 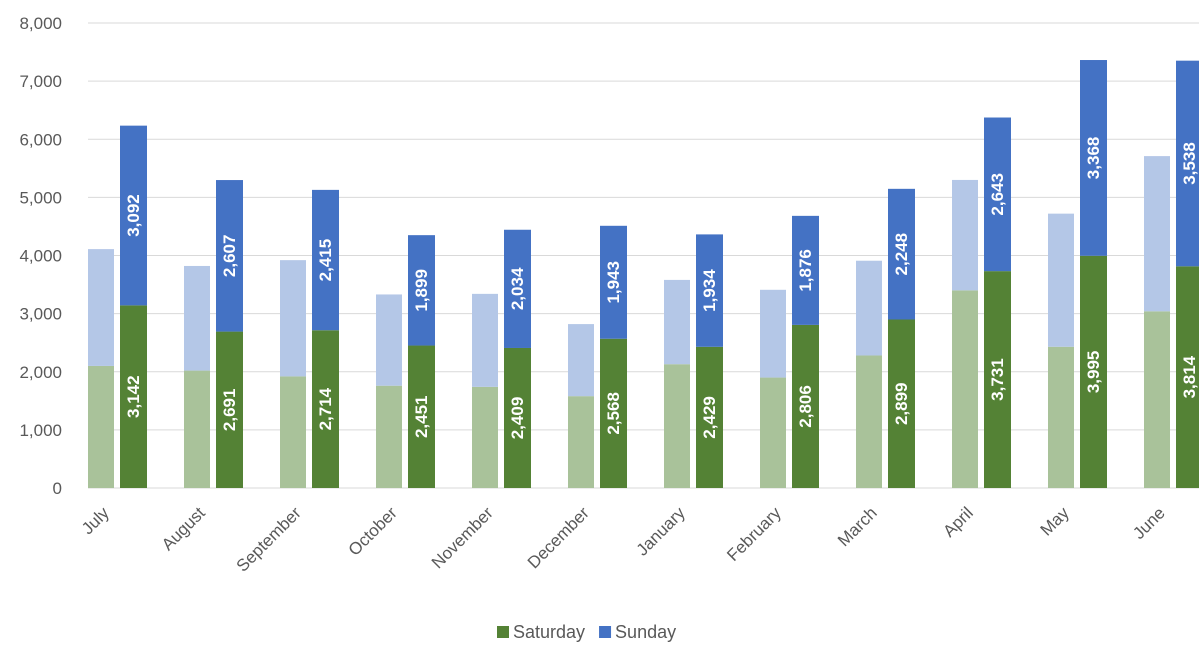 I want to click on data-label-sunday: 1,943, so click(x=613, y=282).